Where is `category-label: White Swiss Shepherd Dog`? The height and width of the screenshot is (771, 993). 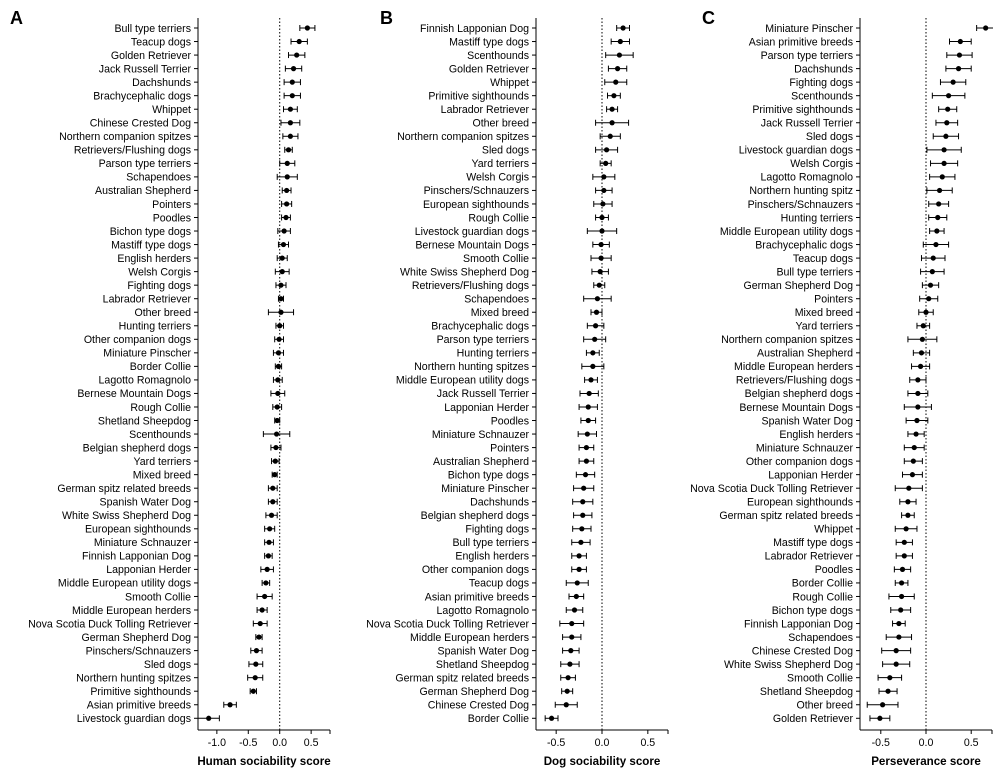 category-label: White Swiss Shepherd Dog is located at coordinates (788, 665).